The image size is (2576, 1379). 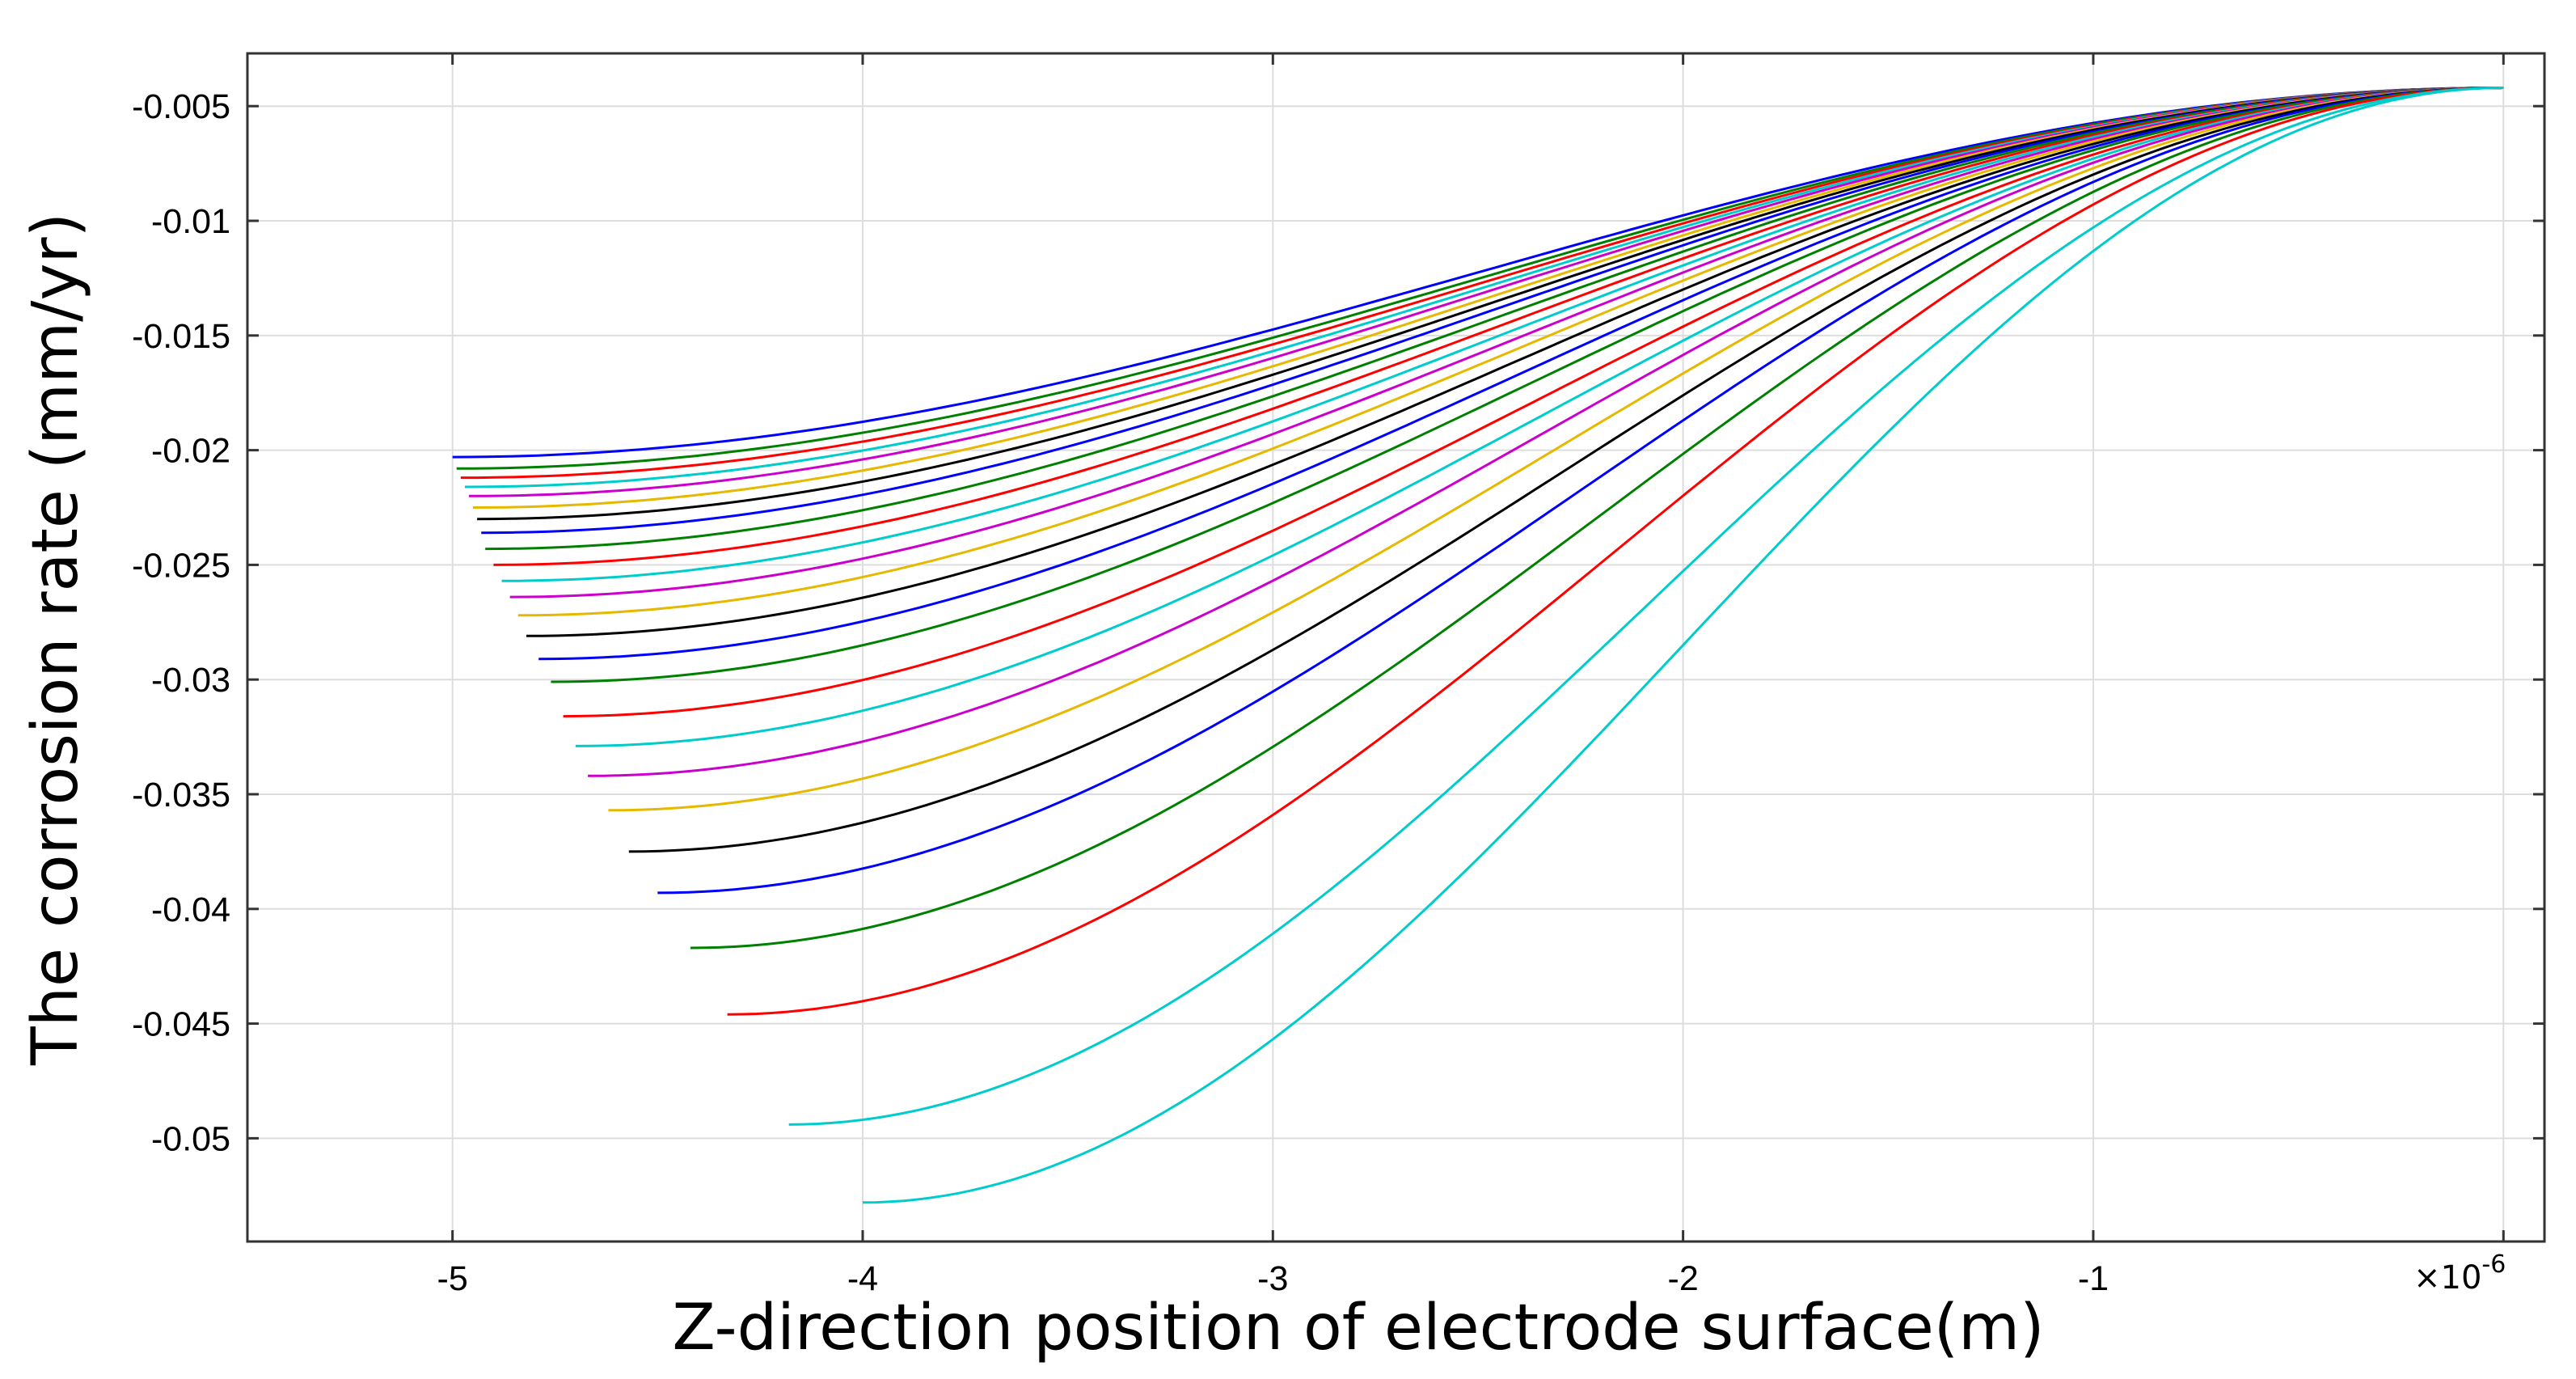 What do you see at coordinates (190, 221) in the screenshot?
I see `y-tick-label: -0.01` at bounding box center [190, 221].